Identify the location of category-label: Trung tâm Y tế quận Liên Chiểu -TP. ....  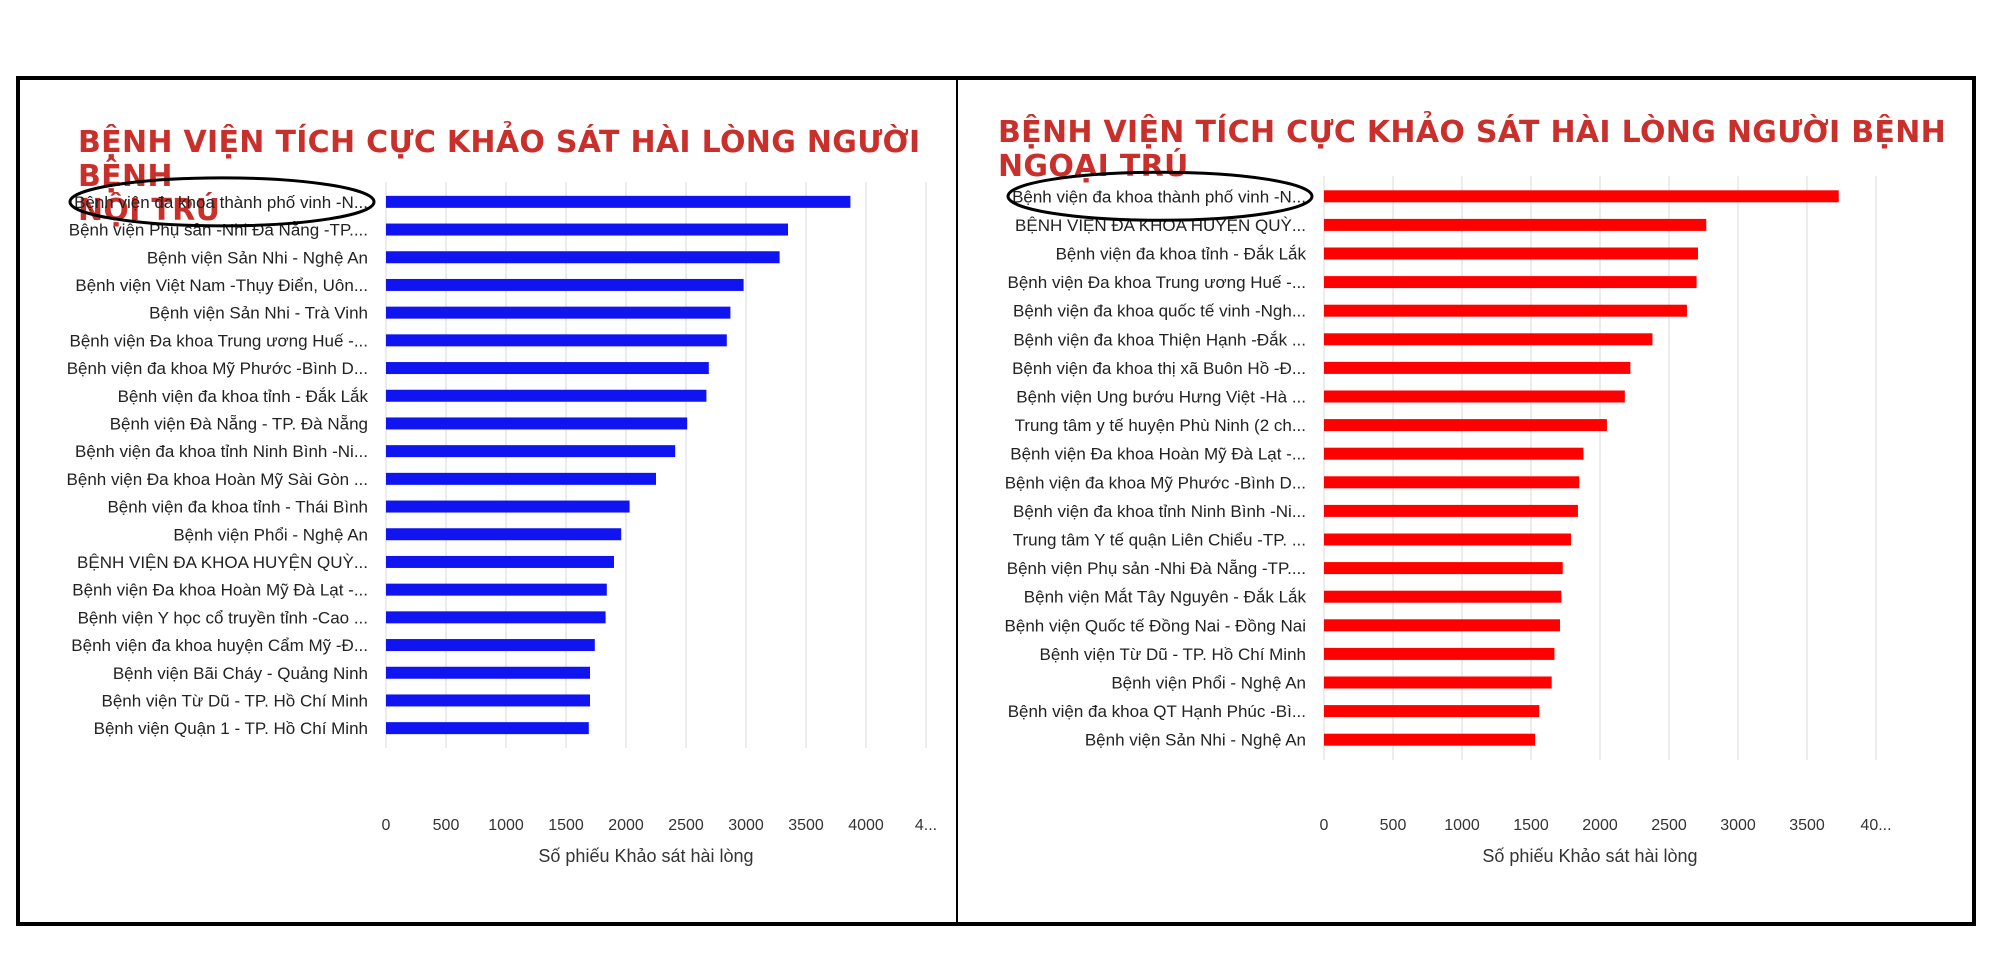
(1159, 540).